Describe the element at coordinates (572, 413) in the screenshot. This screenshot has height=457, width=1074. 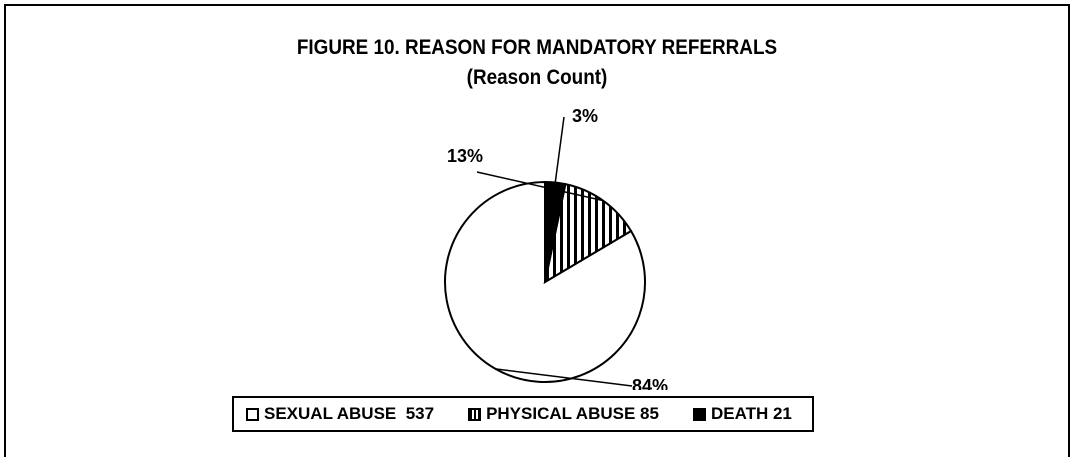
I see `legend-label-physical-abuse: PHYSICAL ABUSE 85` at that location.